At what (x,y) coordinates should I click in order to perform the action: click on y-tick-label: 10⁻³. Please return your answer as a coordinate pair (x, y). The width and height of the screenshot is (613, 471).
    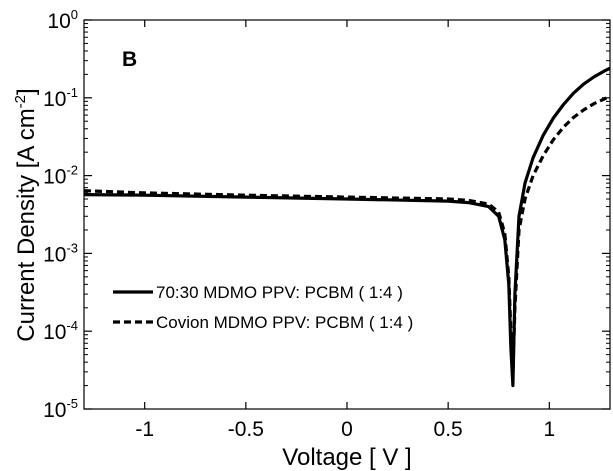
    Looking at the image, I should click on (60, 253).